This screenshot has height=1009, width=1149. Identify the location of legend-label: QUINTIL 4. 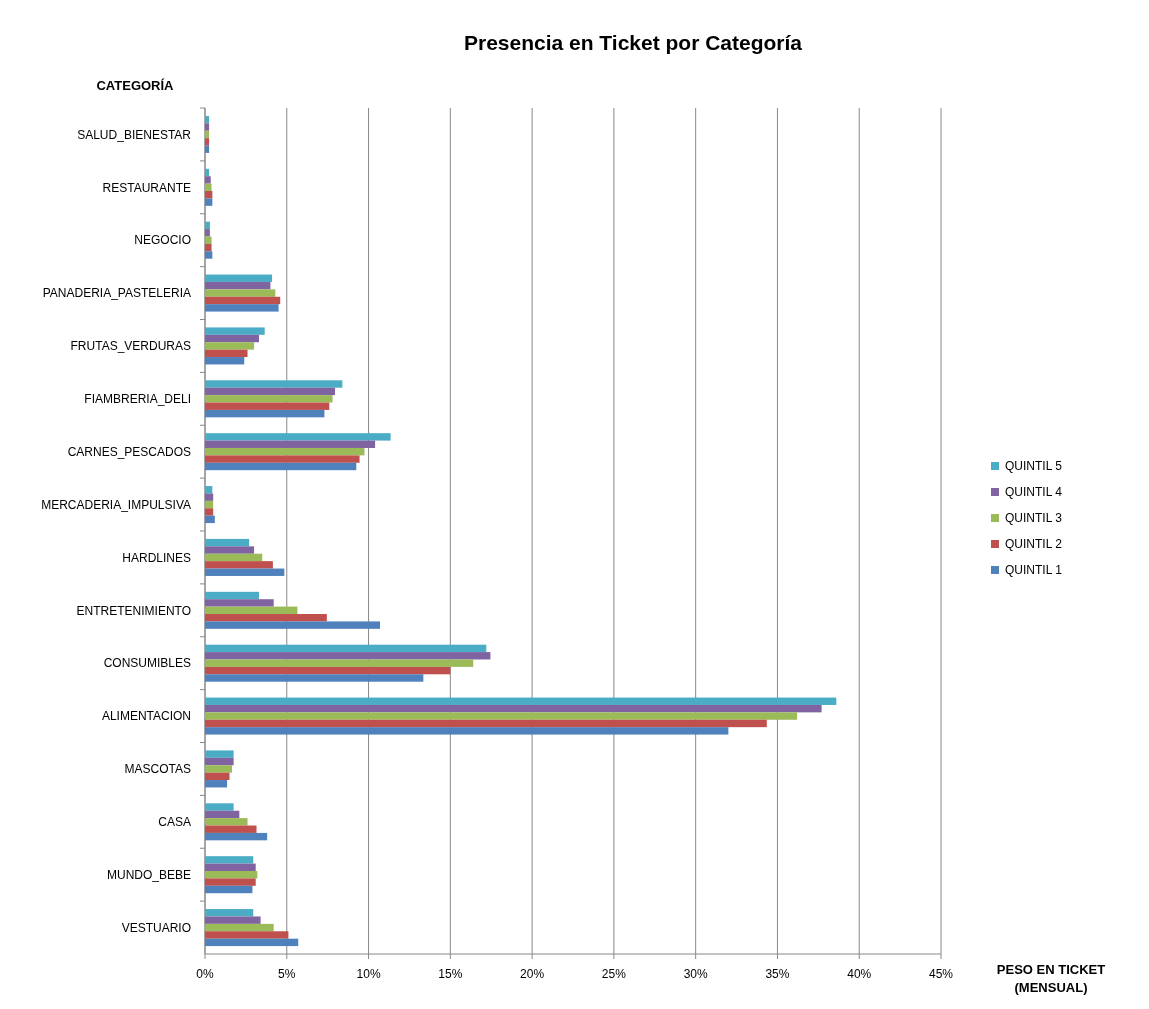
(1034, 492).